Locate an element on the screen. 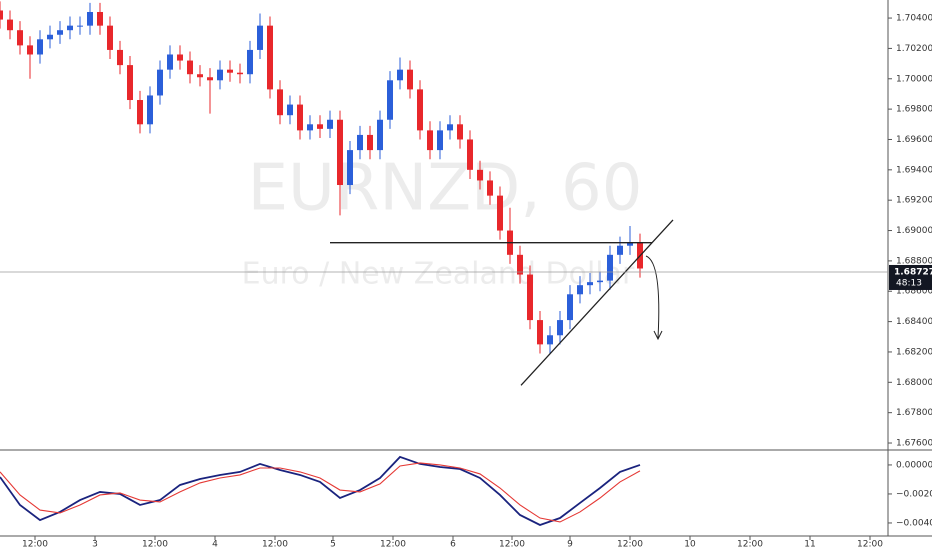 Image resolution: width=932 pixels, height=550 pixels. y-tick-label: 1.68400 is located at coordinates (914, 322).